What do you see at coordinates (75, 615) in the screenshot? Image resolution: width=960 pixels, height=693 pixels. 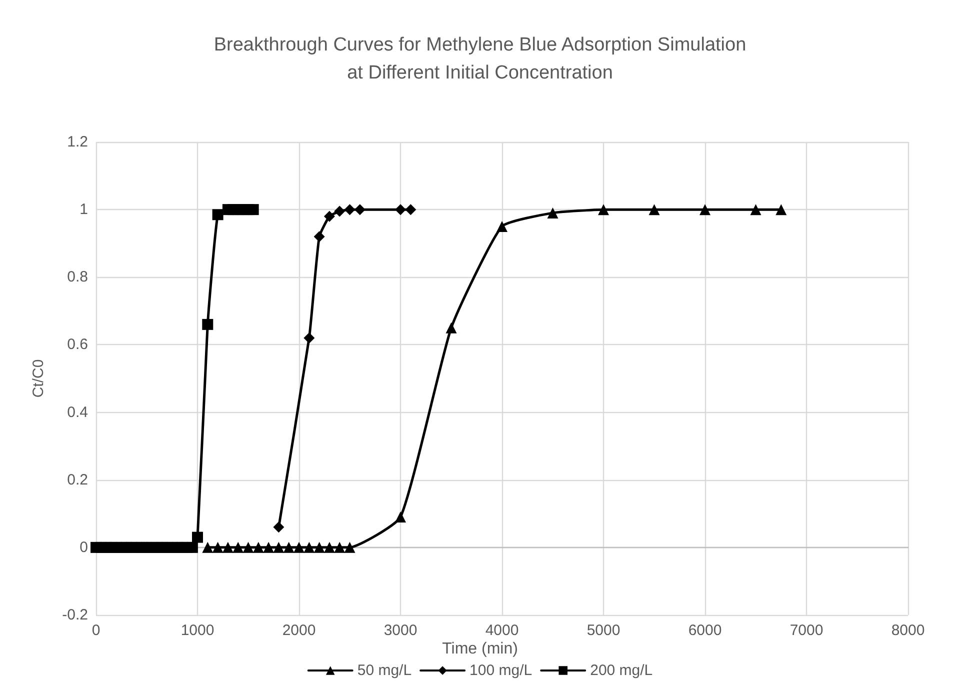 I see `y-tick-label: -0.2` at bounding box center [75, 615].